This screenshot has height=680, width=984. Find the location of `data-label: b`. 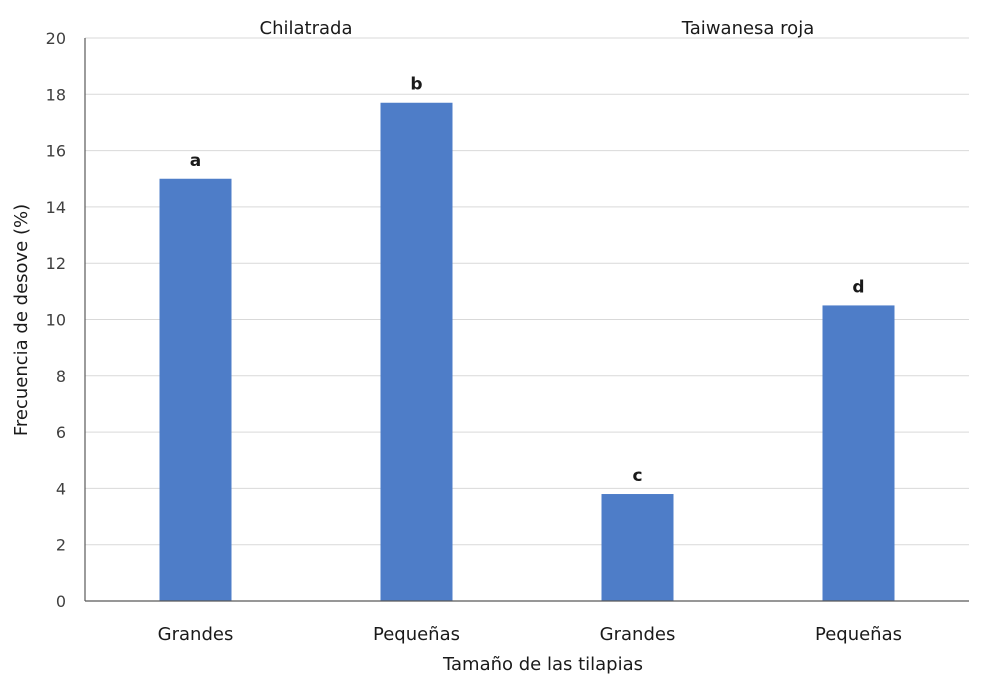

data-label: b is located at coordinates (416, 85).